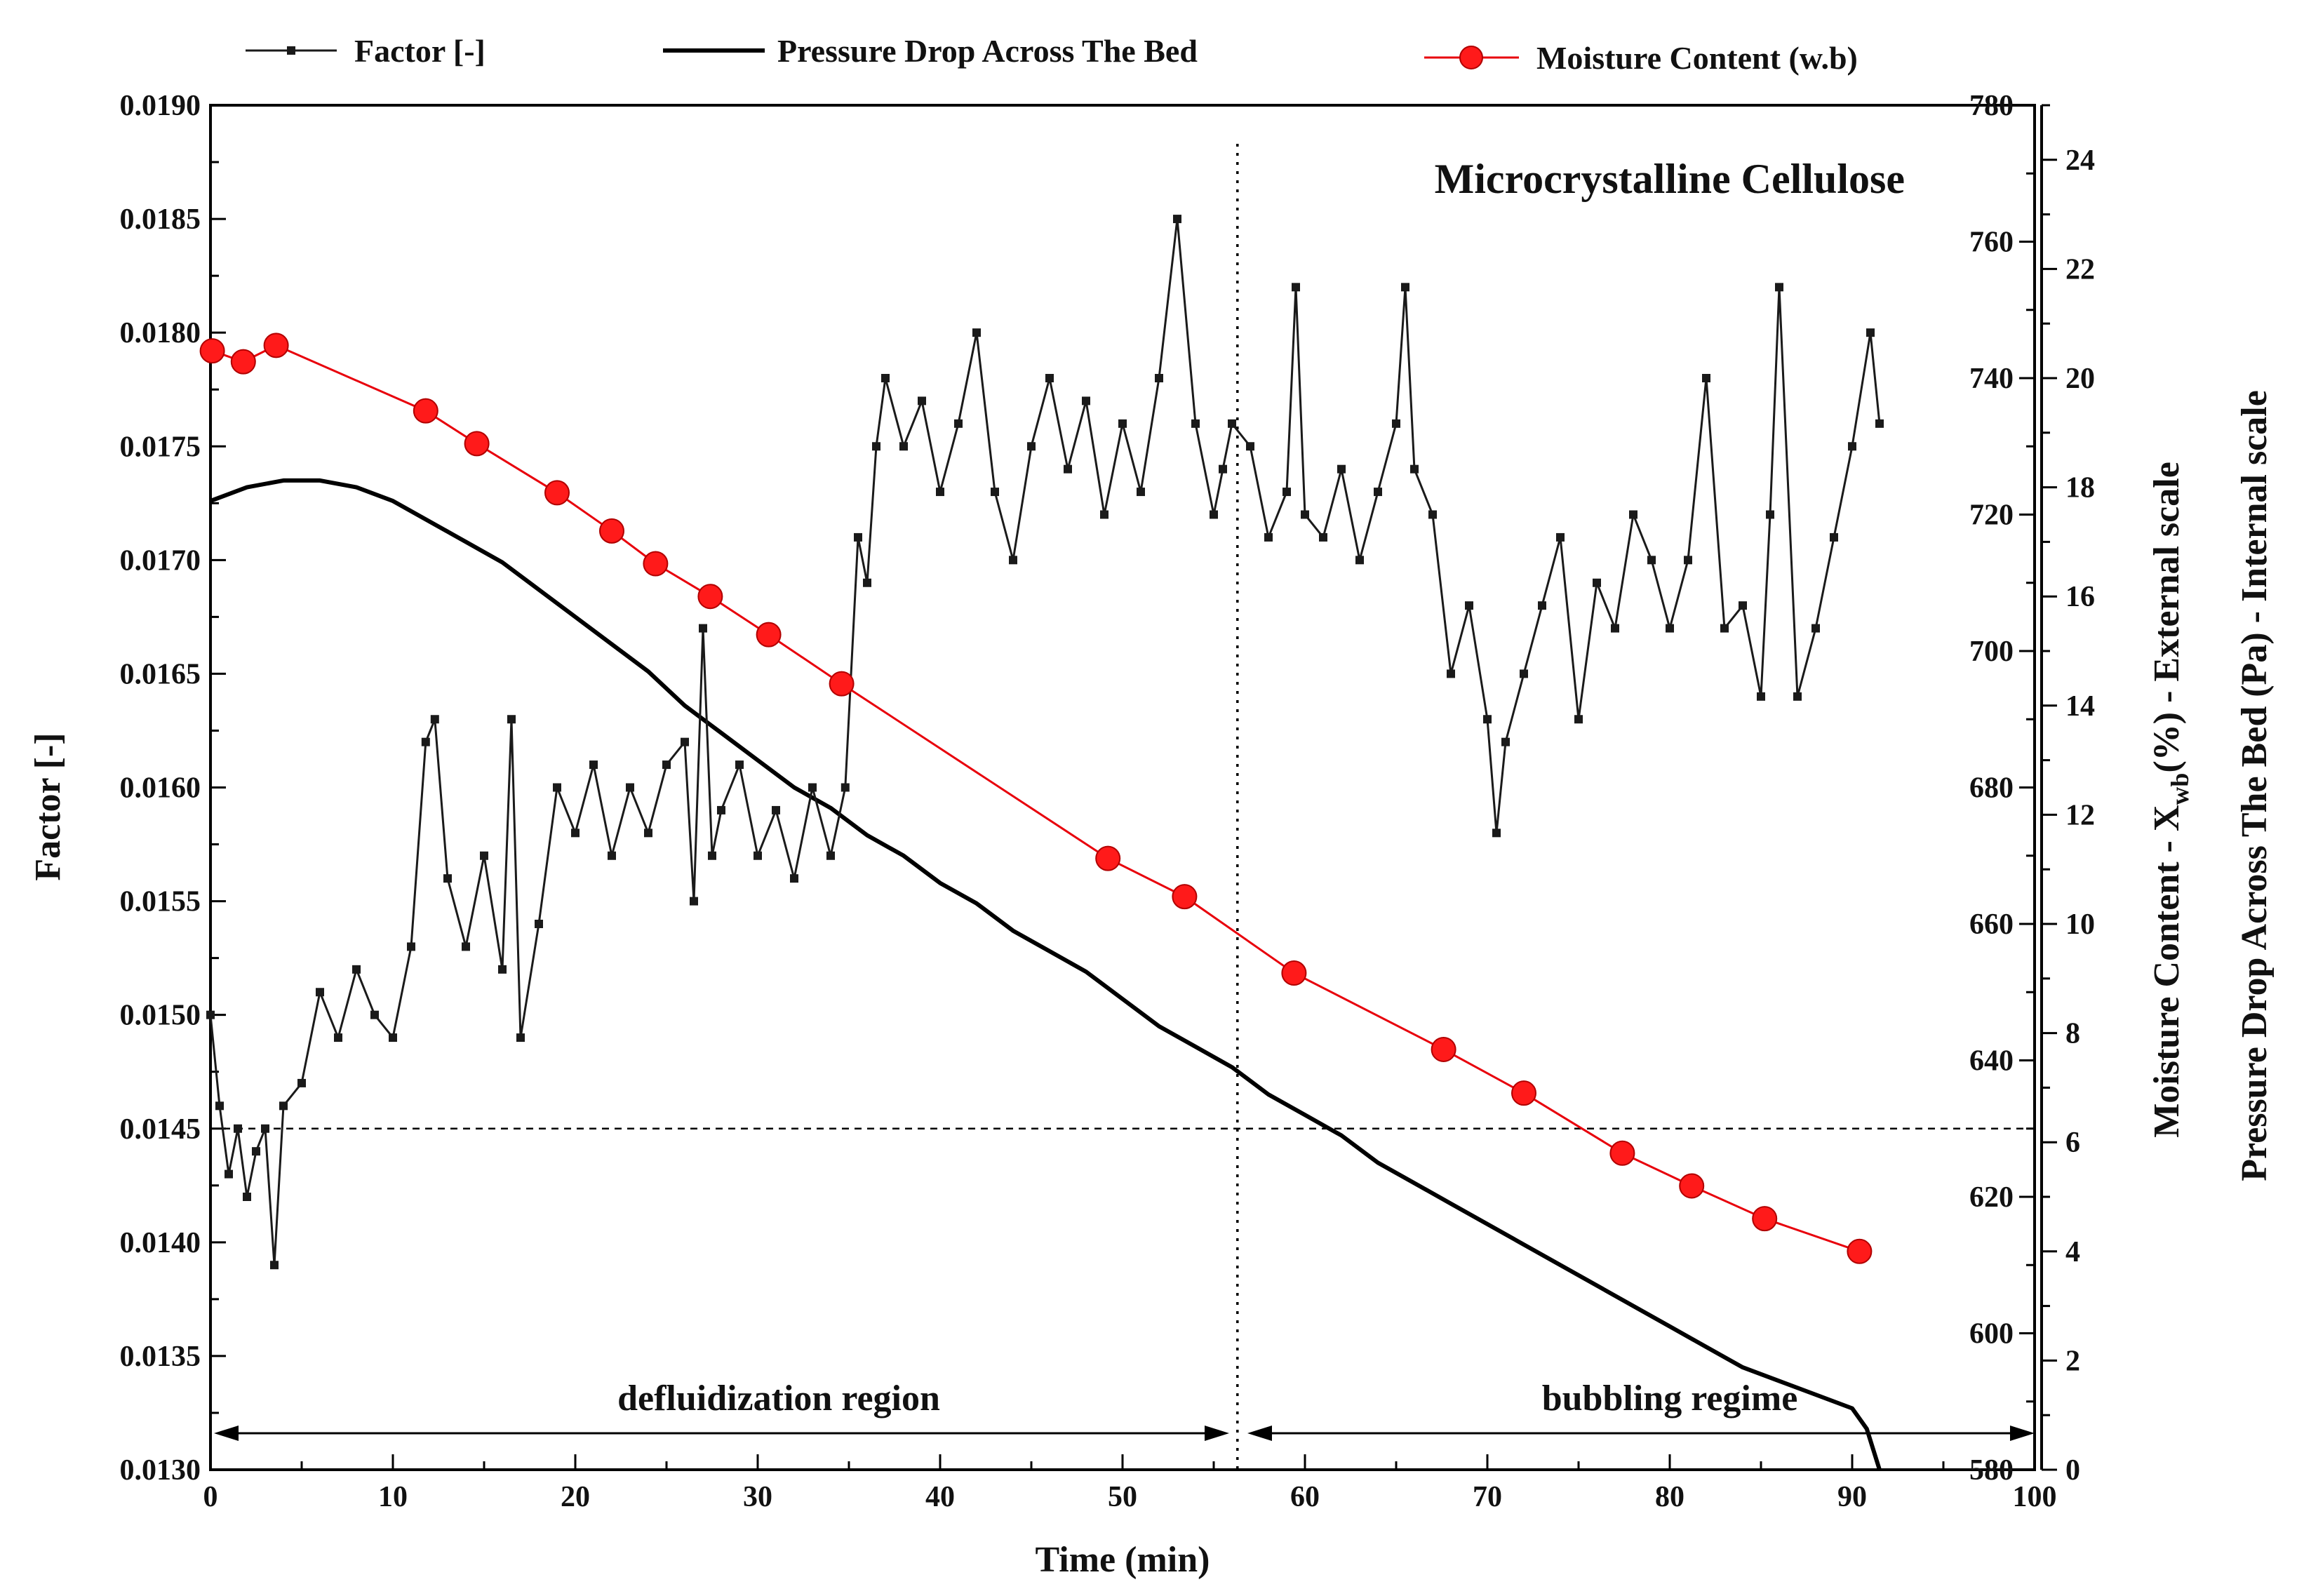  What do you see at coordinates (161, 1016) in the screenshot?
I see `left-tick-label: 0.0150` at bounding box center [161, 1016].